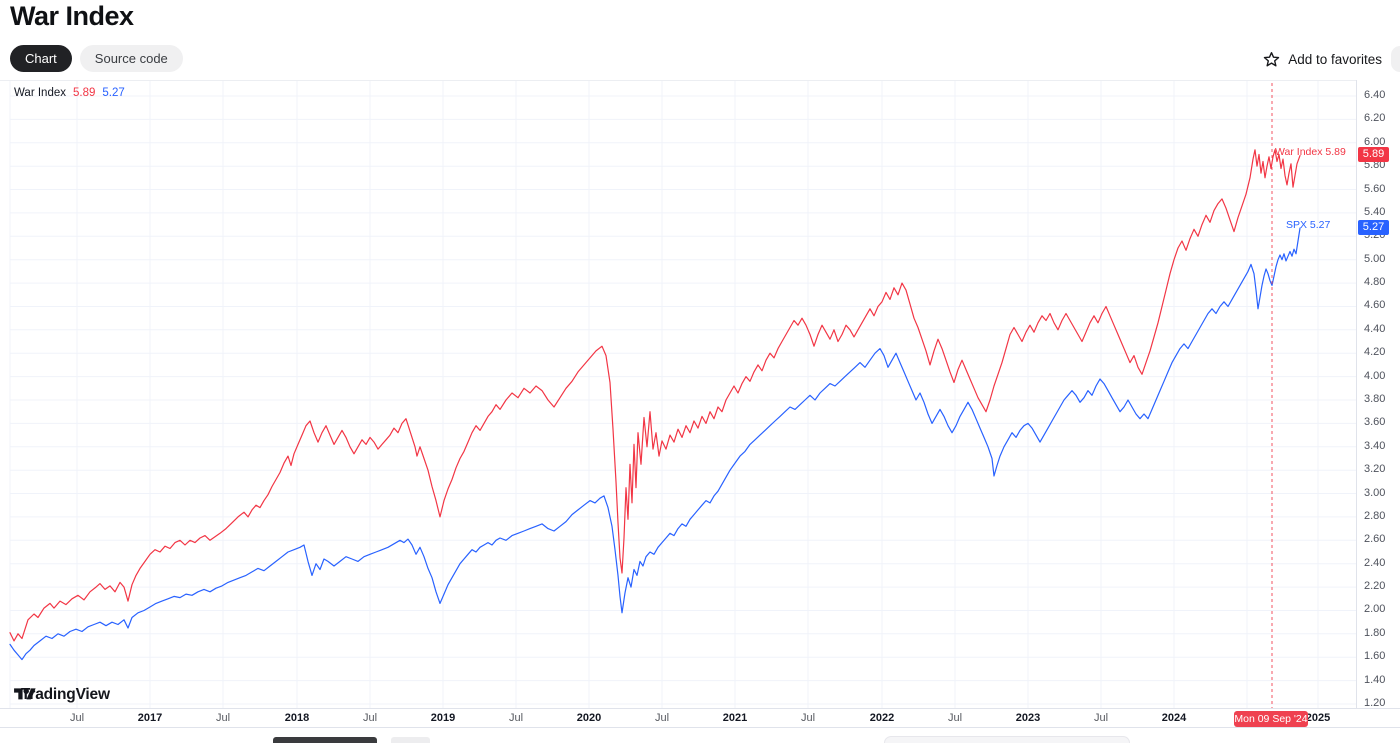  I want to click on chart-legend: War Index 5.89 5.27, so click(69, 93).